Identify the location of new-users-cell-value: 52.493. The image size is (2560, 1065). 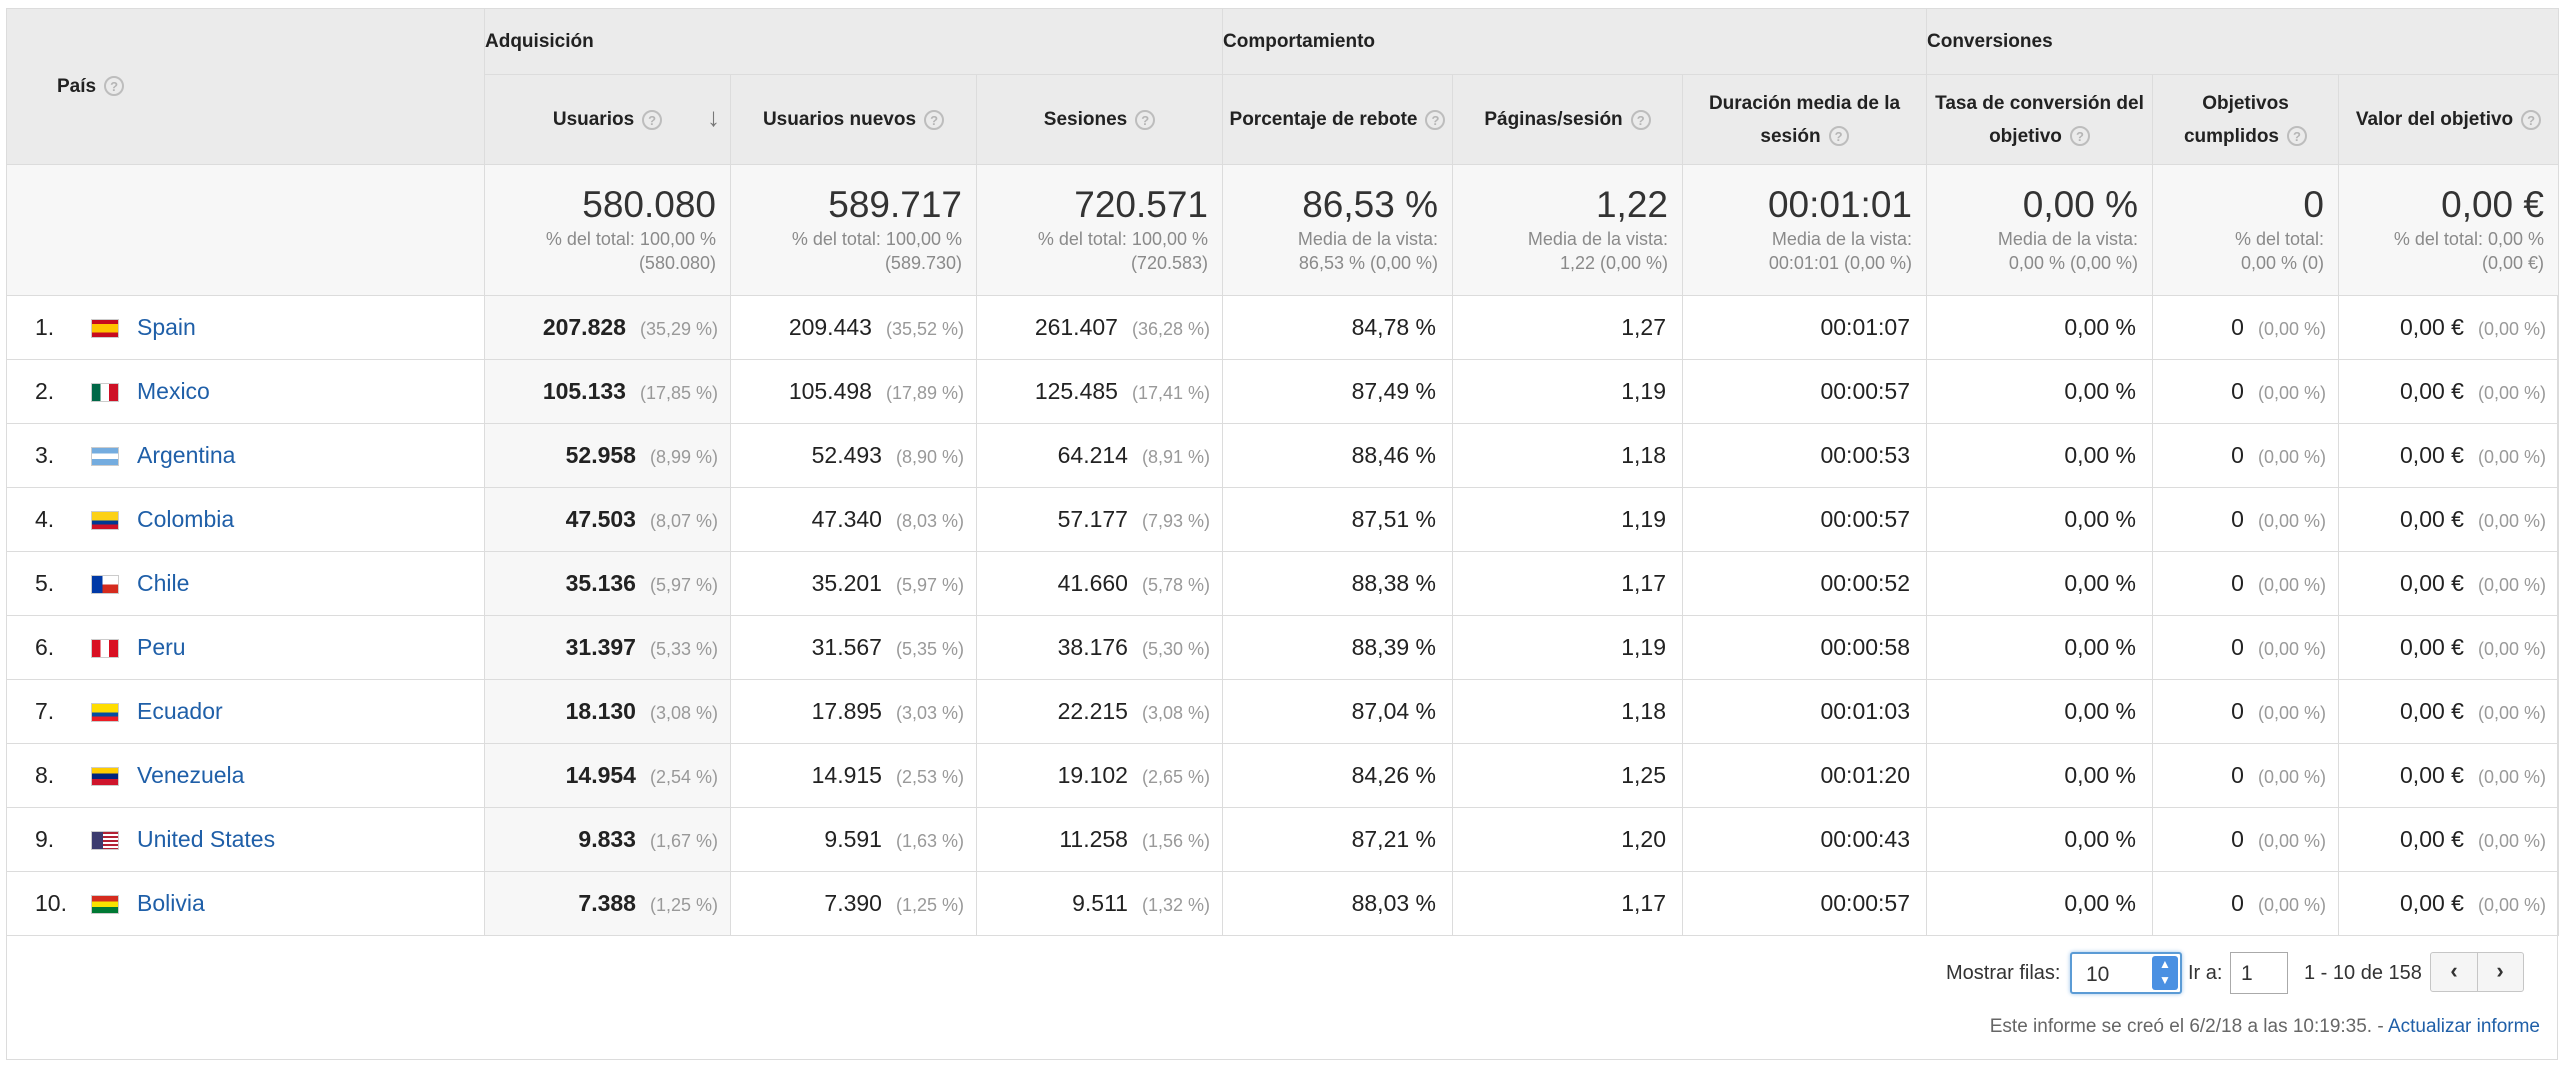
(846, 455).